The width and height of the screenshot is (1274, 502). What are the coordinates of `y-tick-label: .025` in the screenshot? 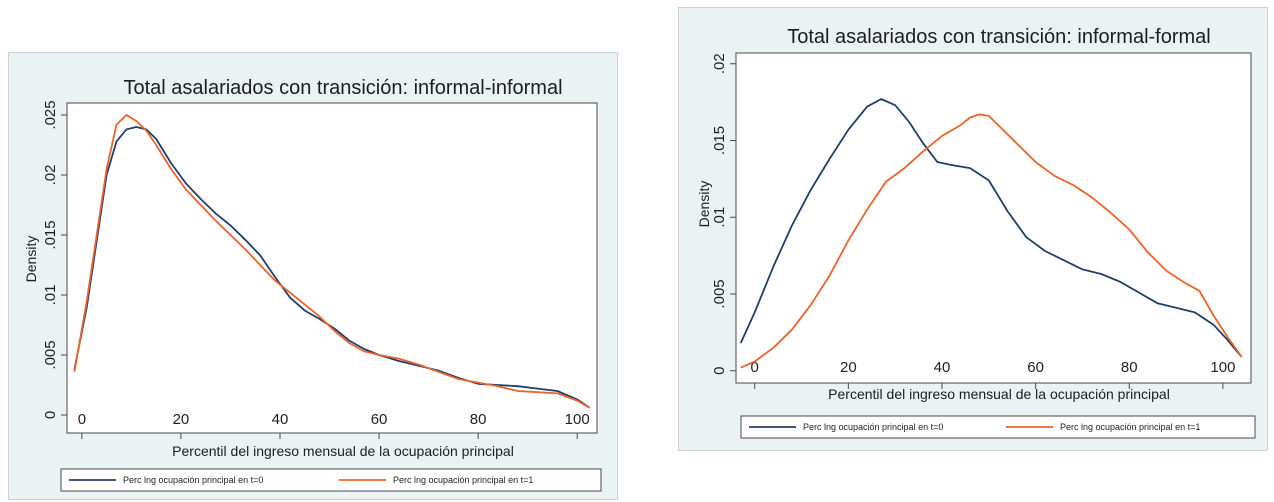 It's located at (50, 114).